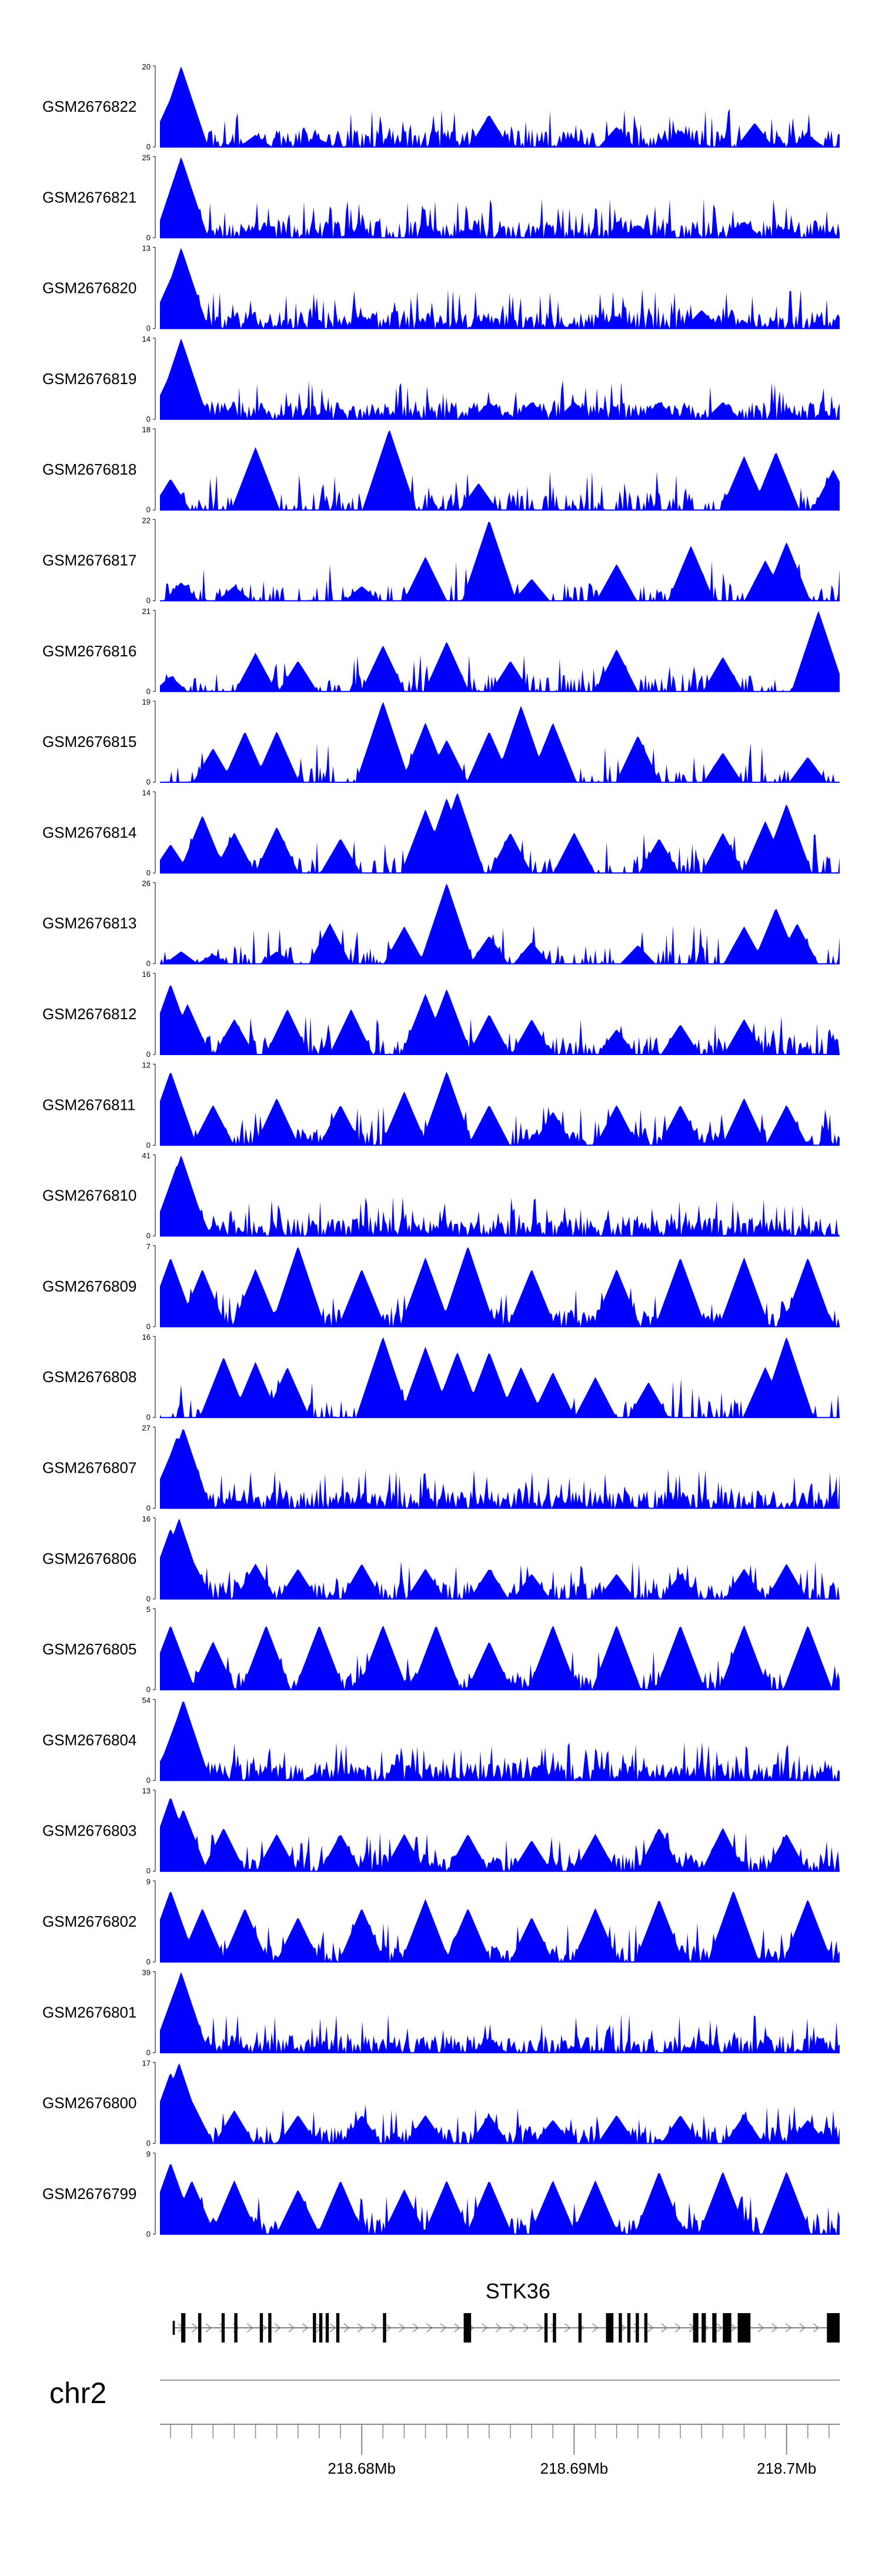 The image size is (882, 2576). I want to click on track-label: GSM2676816, so click(89, 651).